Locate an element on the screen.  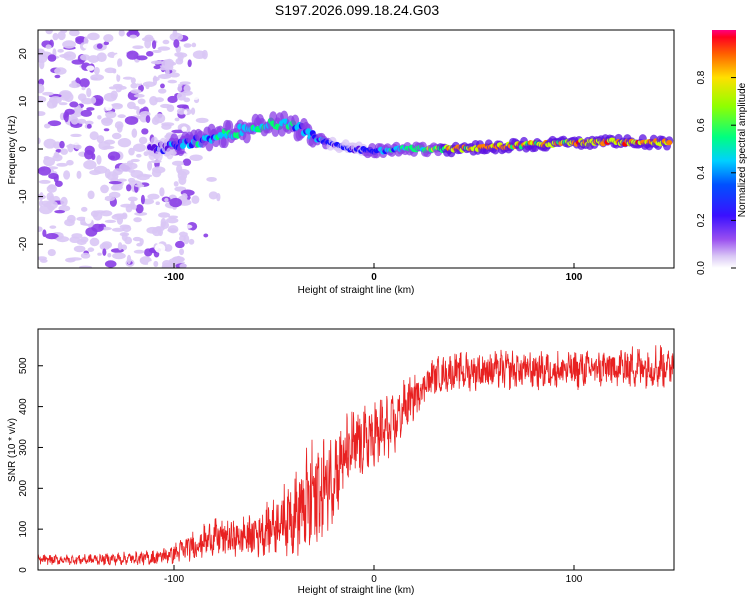
colorbar-tick-label: 0.6 is located at coordinates (701, 125).